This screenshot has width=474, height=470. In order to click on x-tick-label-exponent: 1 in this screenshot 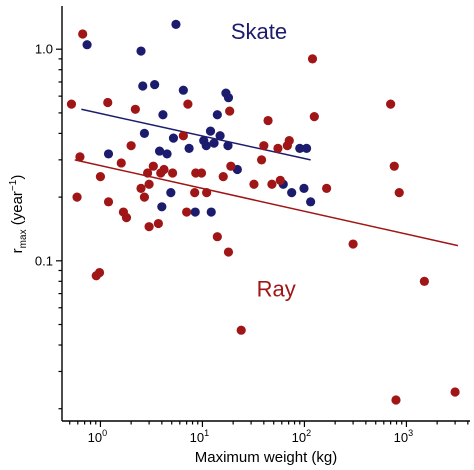, I will do `click(206, 433)`.